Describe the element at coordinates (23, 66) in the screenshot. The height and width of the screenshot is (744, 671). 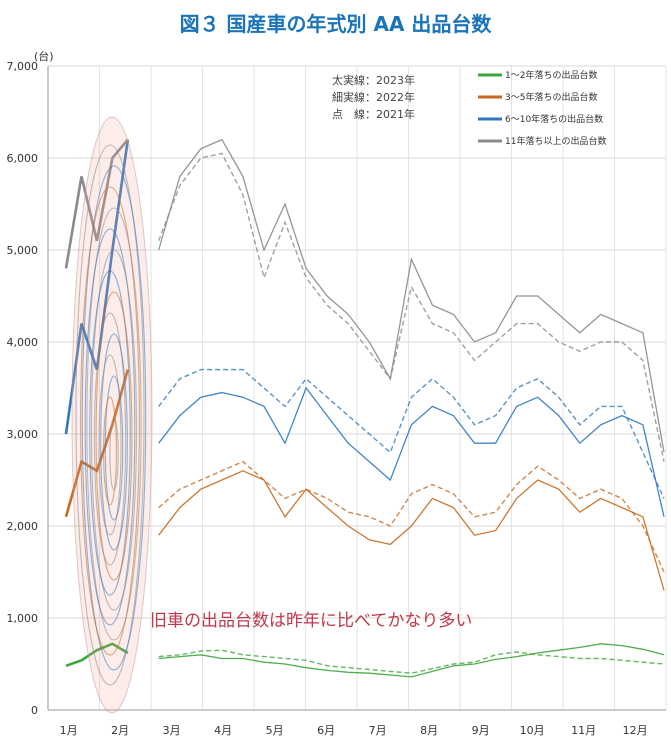
I see `y-tick-label: 7,000` at that location.